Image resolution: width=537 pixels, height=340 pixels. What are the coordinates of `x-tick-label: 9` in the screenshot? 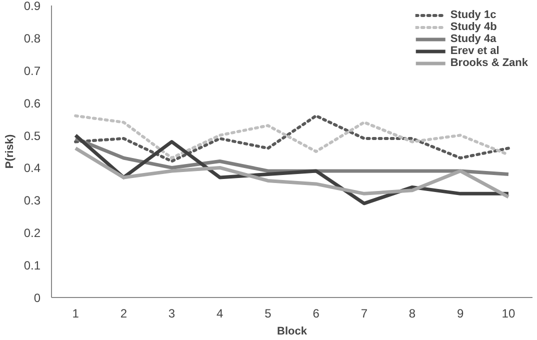 It's located at (460, 313).